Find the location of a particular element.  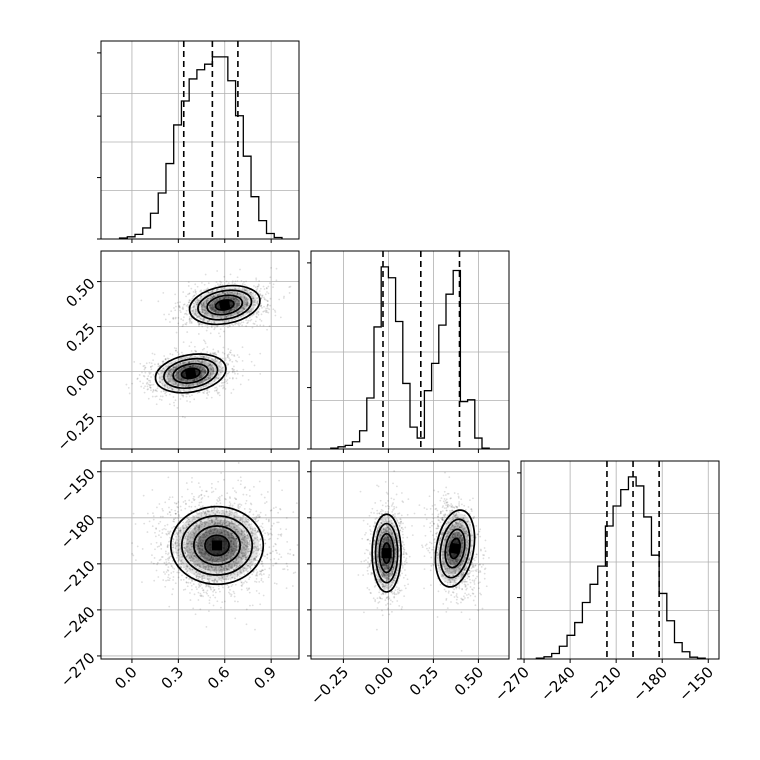

joint-content is located at coordinates (208, 342).